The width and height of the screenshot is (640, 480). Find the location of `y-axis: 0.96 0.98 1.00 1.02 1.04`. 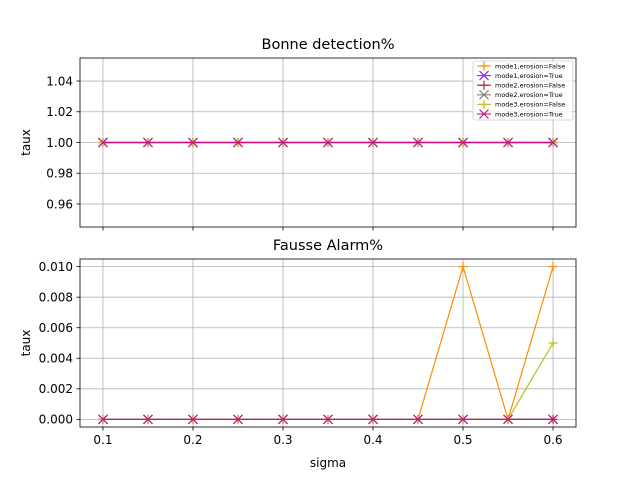

y-axis: 0.96 0.98 1.00 1.02 1.04 is located at coordinates (63, 142).